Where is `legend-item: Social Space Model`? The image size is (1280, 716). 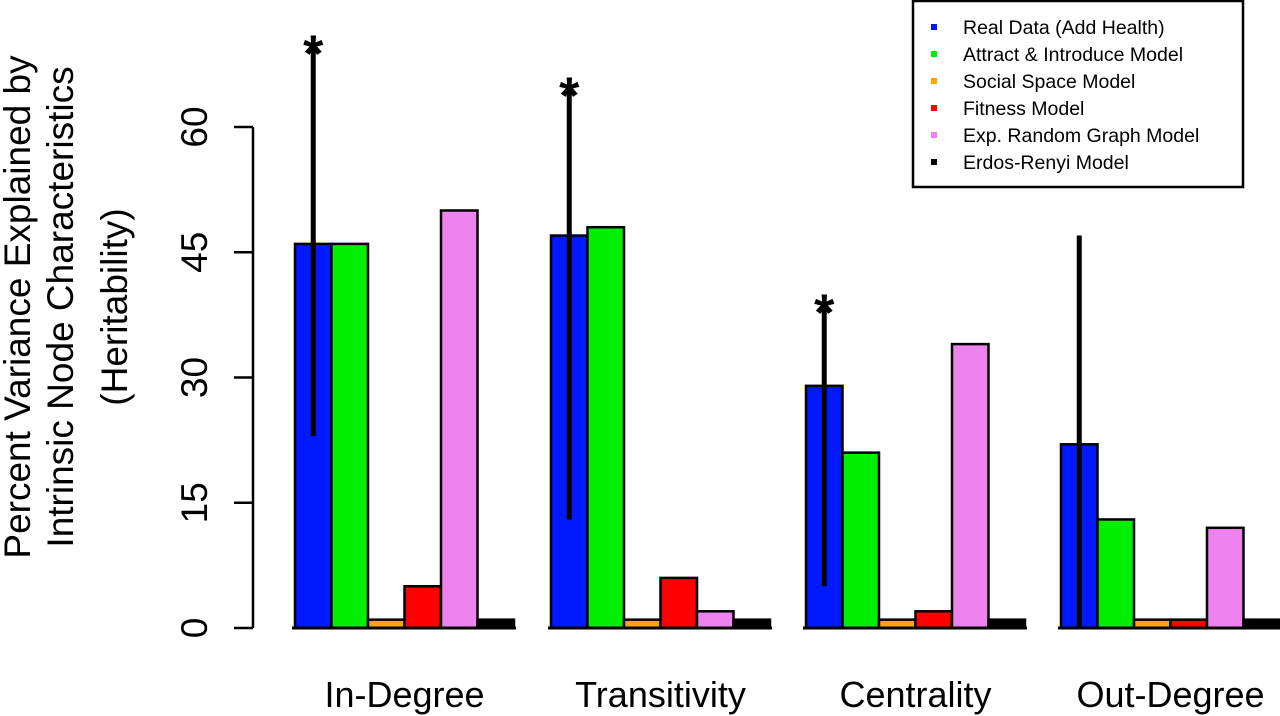 legend-item: Social Space Model is located at coordinates (1033, 82).